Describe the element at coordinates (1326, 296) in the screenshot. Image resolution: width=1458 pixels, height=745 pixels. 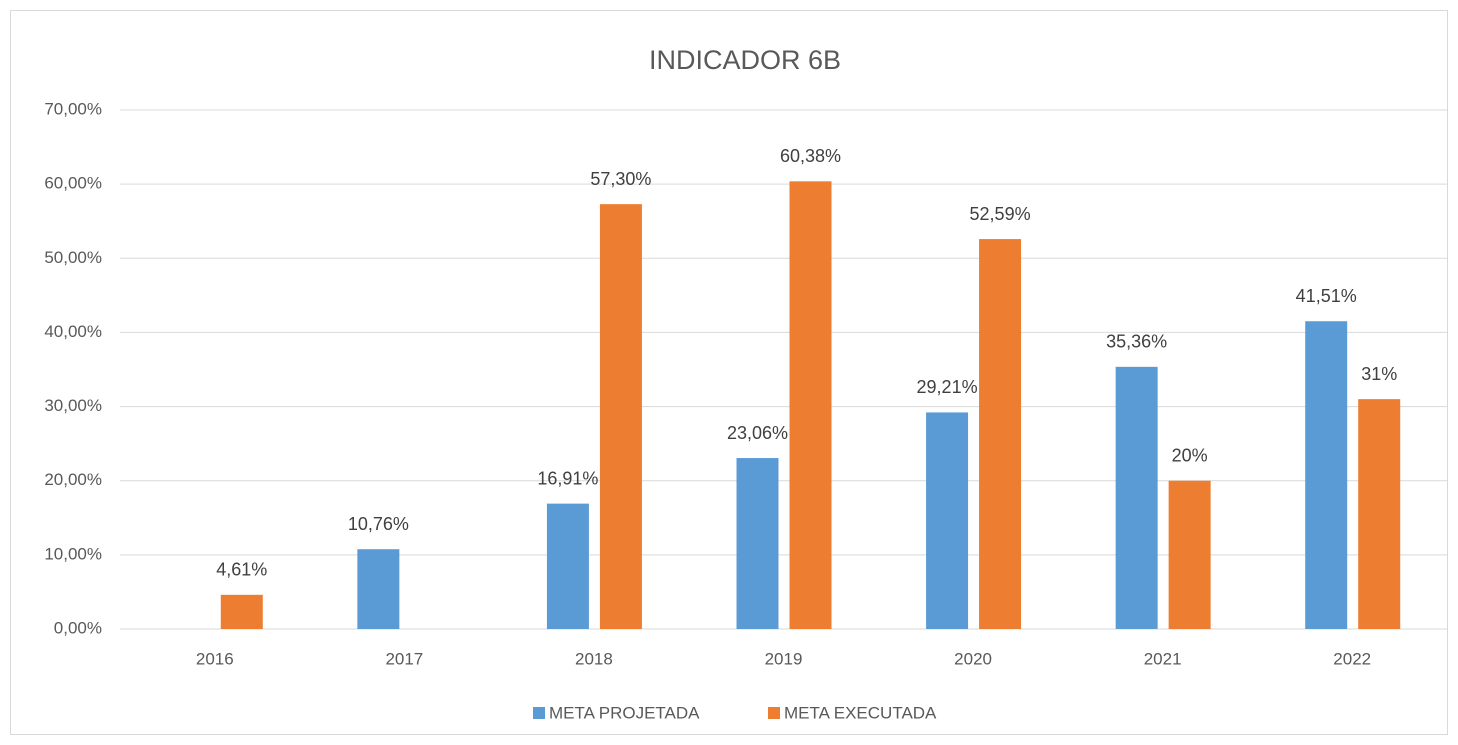
I see `data-label: 41,51%` at that location.